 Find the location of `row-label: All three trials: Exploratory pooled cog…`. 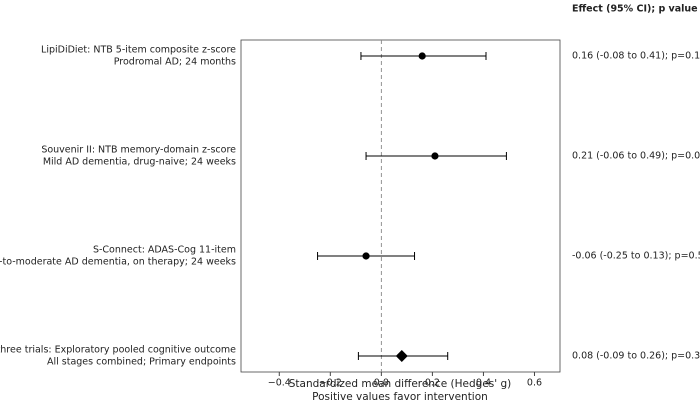

row-label: All three trials: Exploratory pooled cog… is located at coordinates (118, 350).